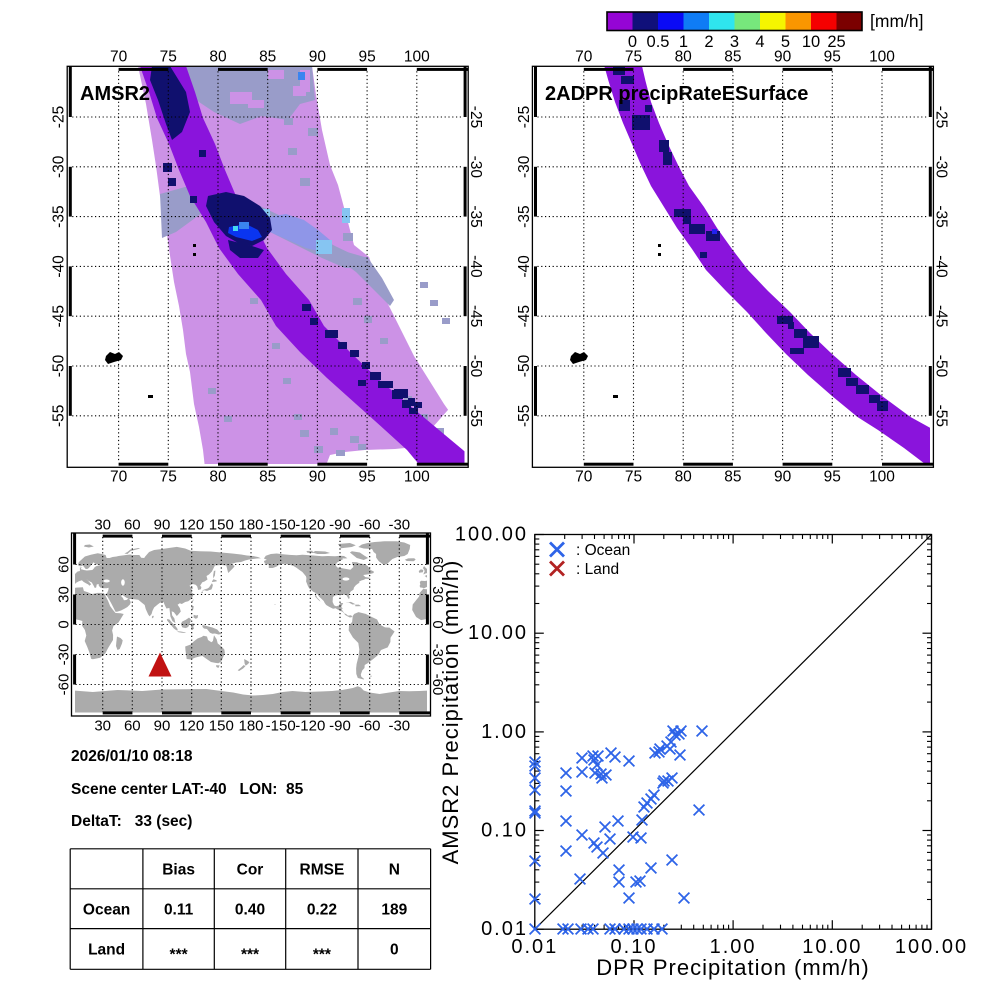 This screenshot has width=1000, height=1000. Describe the element at coordinates (115, 94) in the screenshot. I see `svg-text: AMSR2` at that location.